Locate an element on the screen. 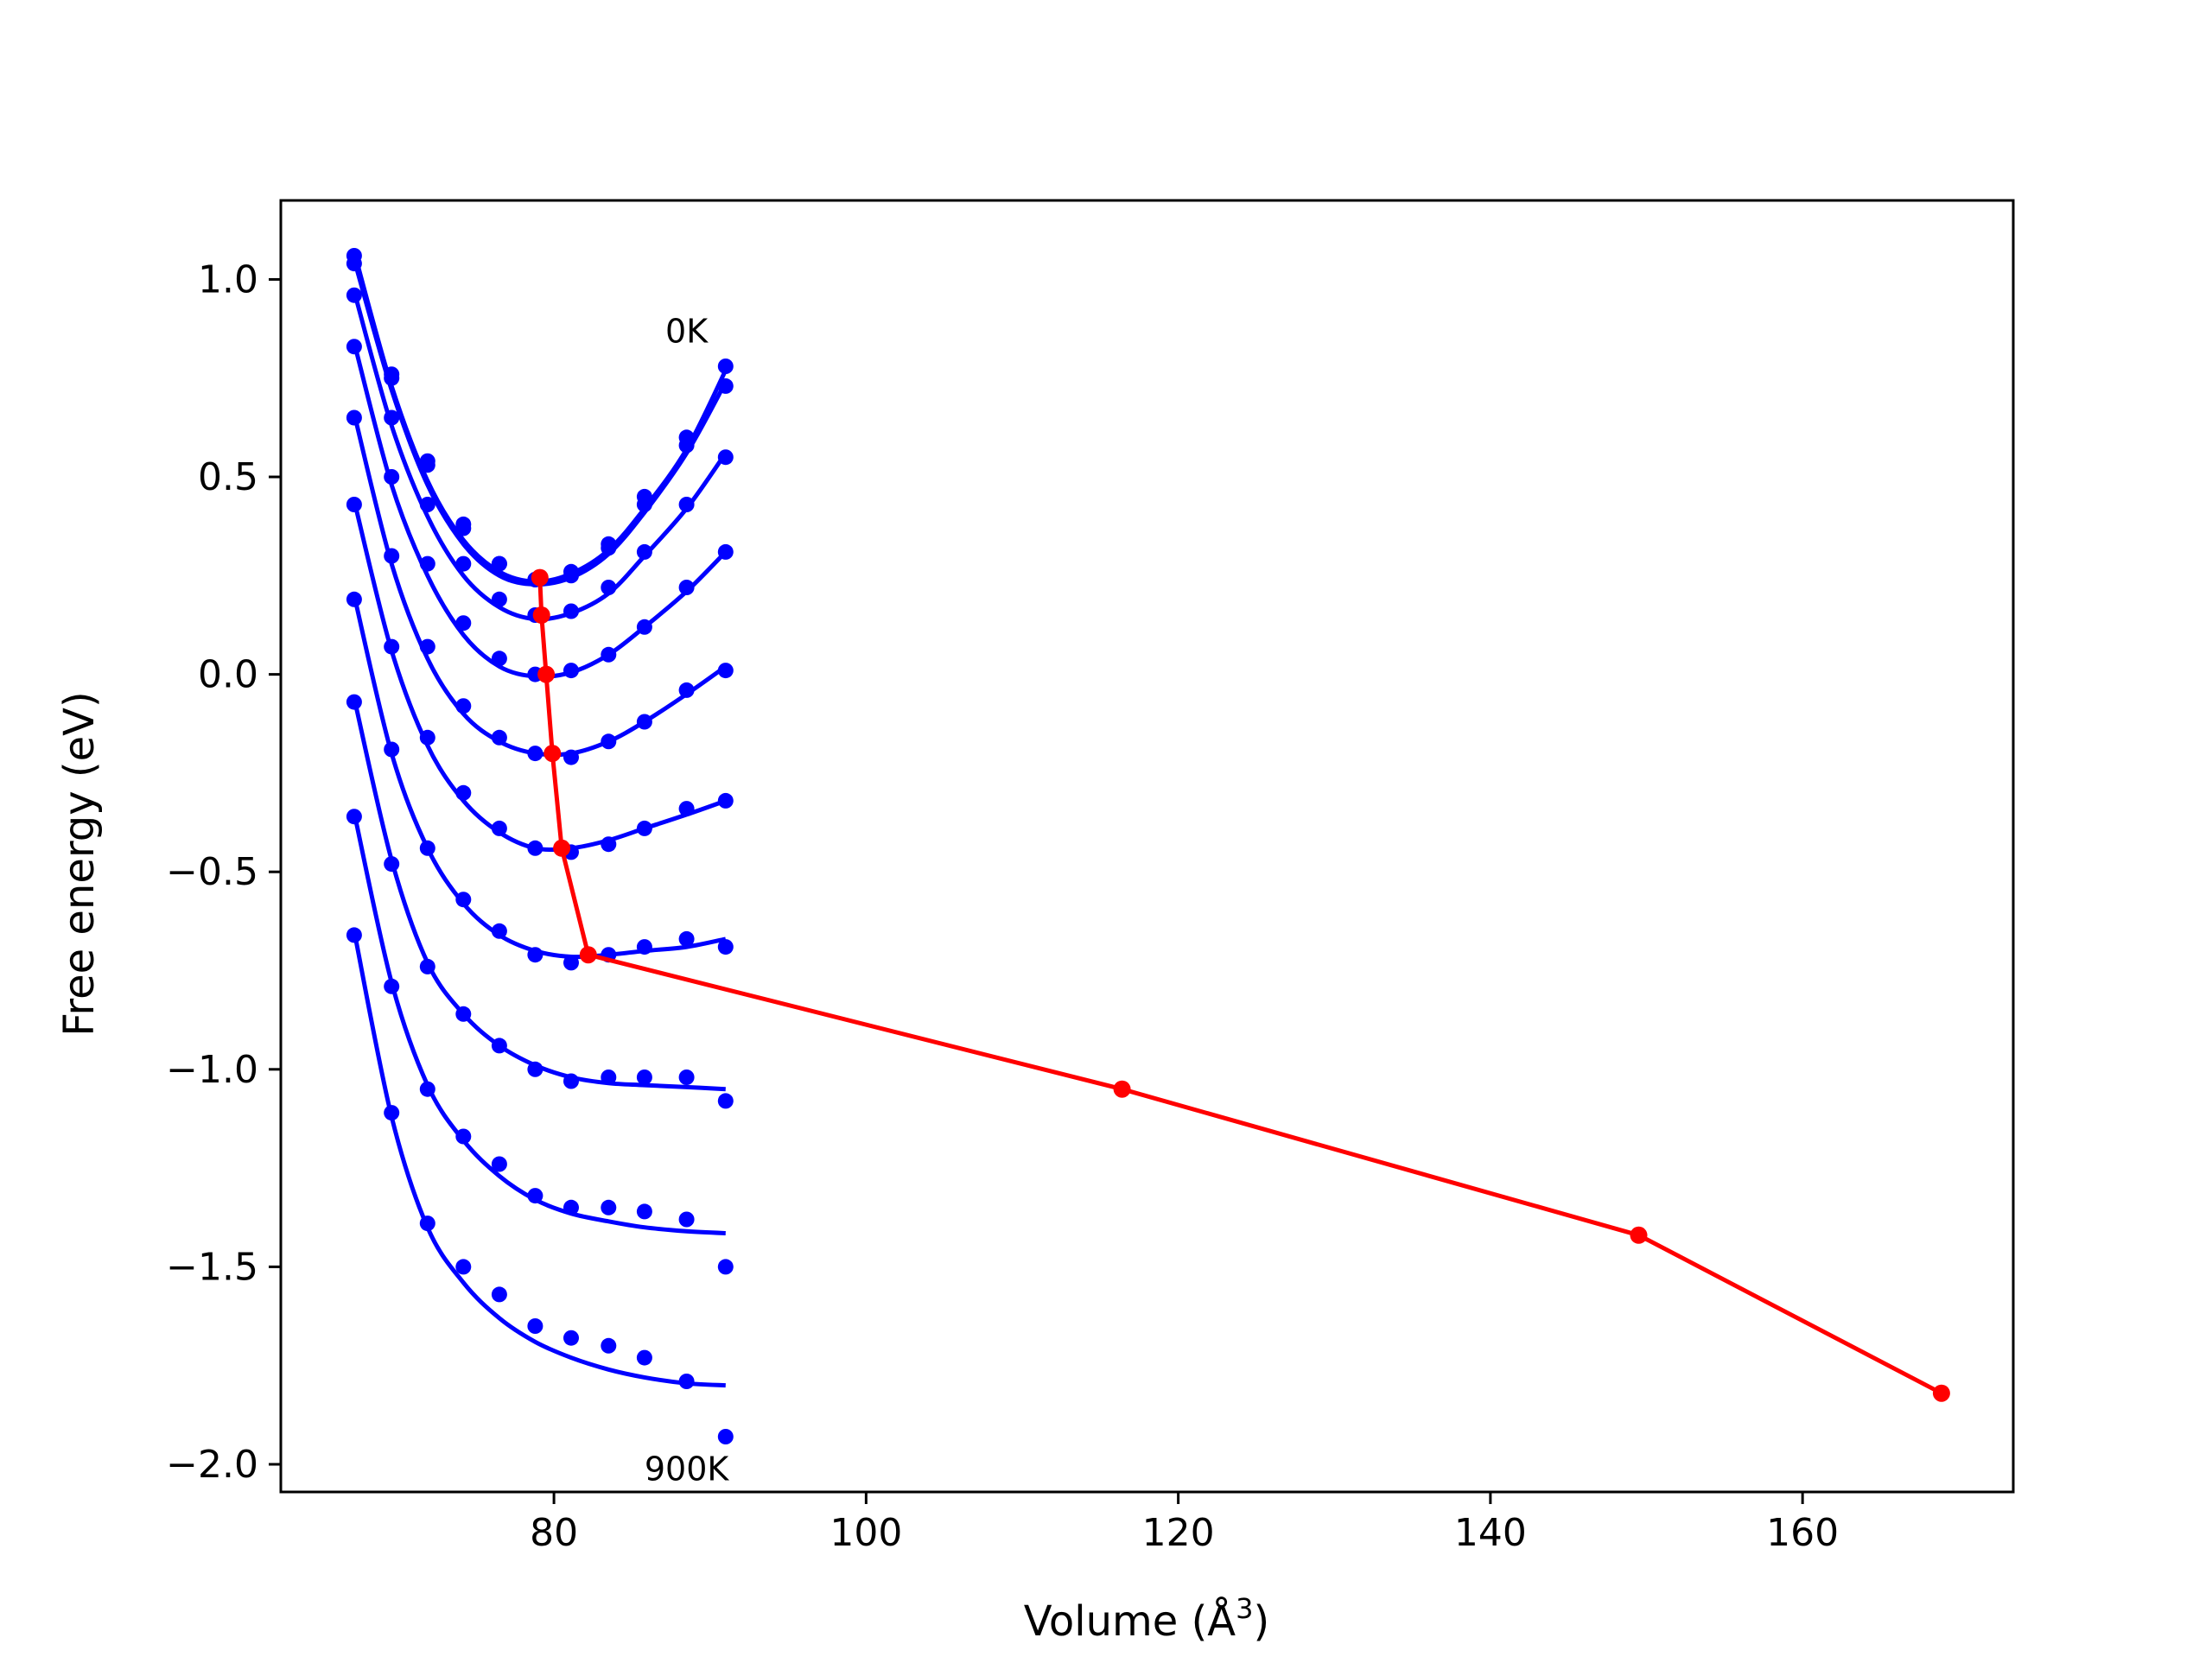 The image size is (2212, 1663). y-tick-label: −2.0 is located at coordinates (212, 1465).